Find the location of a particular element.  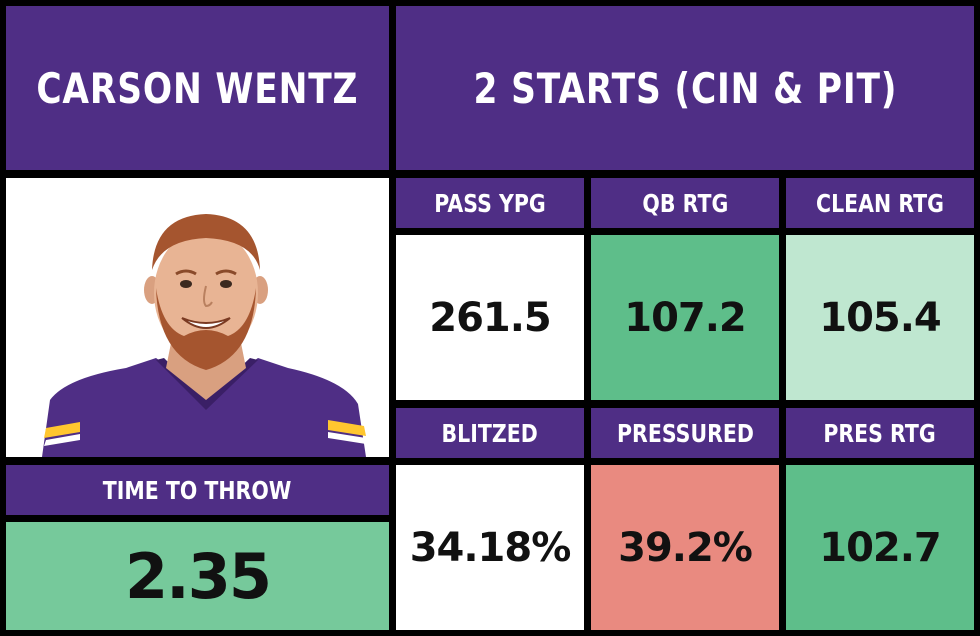

stat-value-pressured: 39.2% is located at coordinates (685, 547).